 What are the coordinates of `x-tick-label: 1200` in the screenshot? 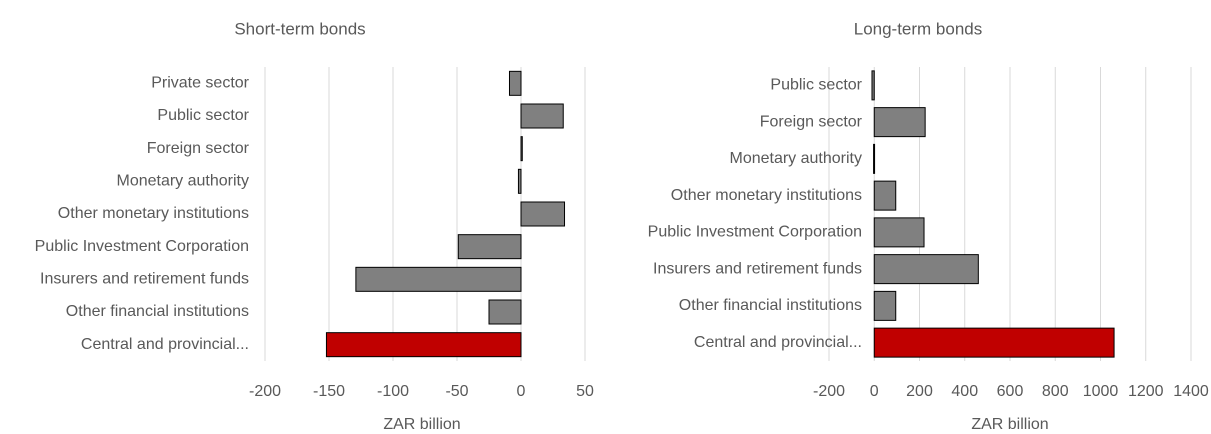 It's located at (1146, 391).